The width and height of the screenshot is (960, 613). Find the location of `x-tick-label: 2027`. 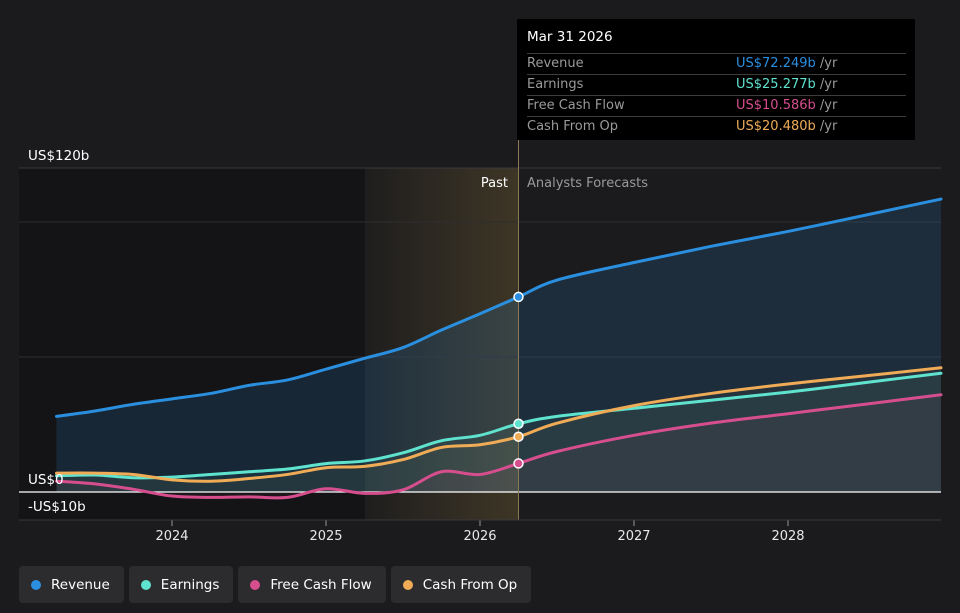

x-tick-label: 2027 is located at coordinates (633, 536).